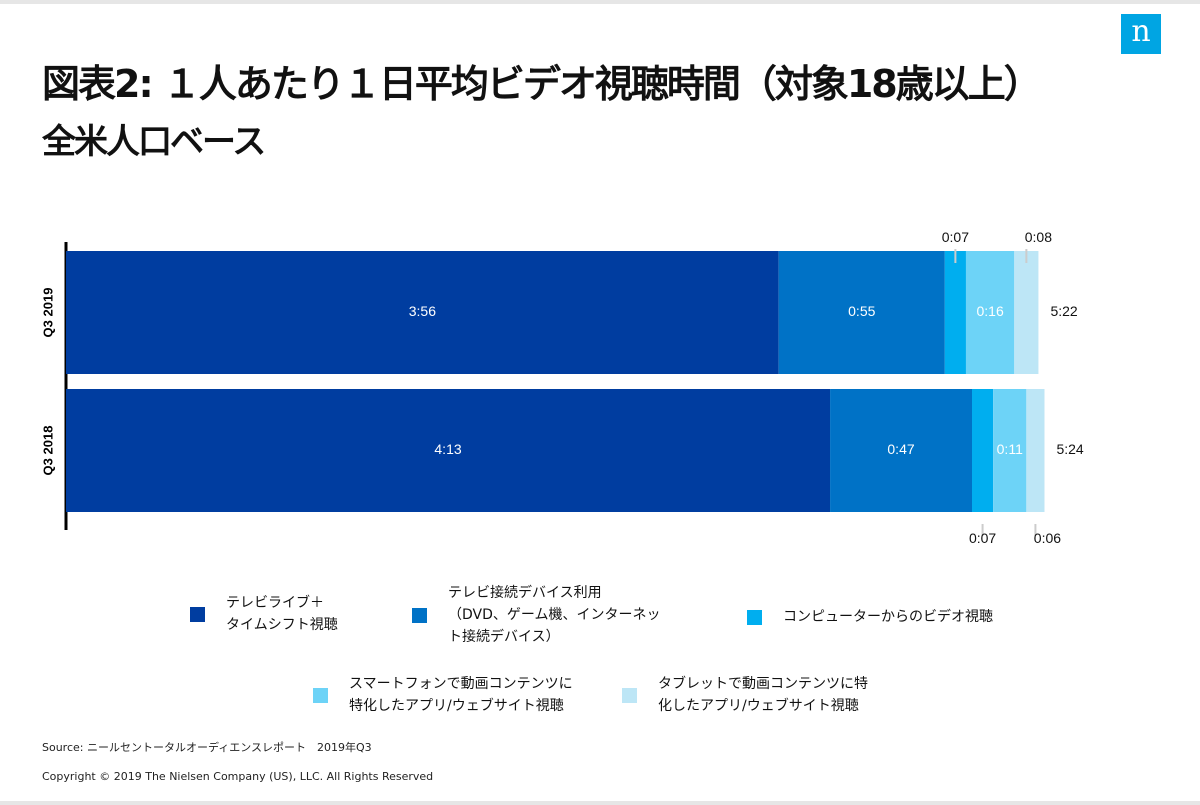 The height and width of the screenshot is (805, 1200). What do you see at coordinates (461, 695) in the screenshot?
I see `legend-label: スマートフォンで動画コンテンツに 特化したアプリ/ウェブサイト視聴` at bounding box center [461, 695].